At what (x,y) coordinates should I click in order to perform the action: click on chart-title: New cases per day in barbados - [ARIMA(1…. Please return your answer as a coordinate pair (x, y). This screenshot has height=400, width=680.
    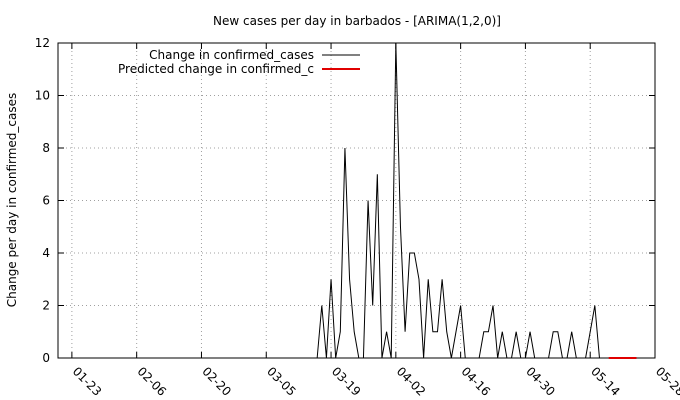
    Looking at the image, I should click on (357, 21).